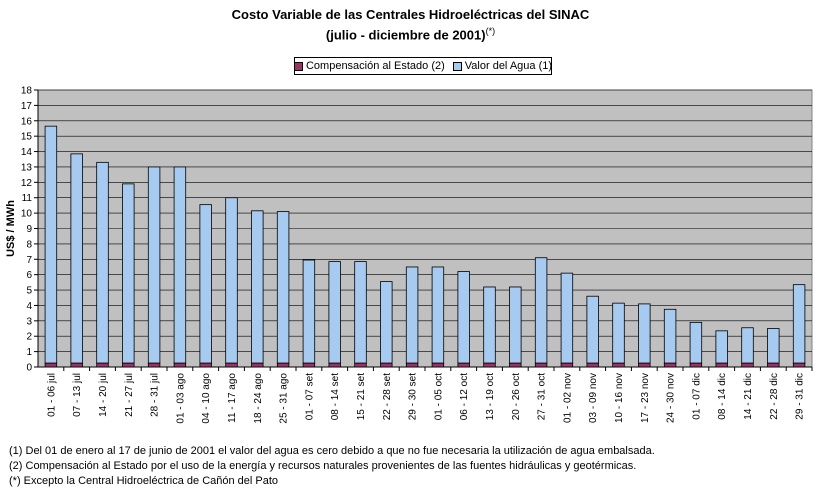  I want to click on y-tick-label: 14, so click(27, 152).